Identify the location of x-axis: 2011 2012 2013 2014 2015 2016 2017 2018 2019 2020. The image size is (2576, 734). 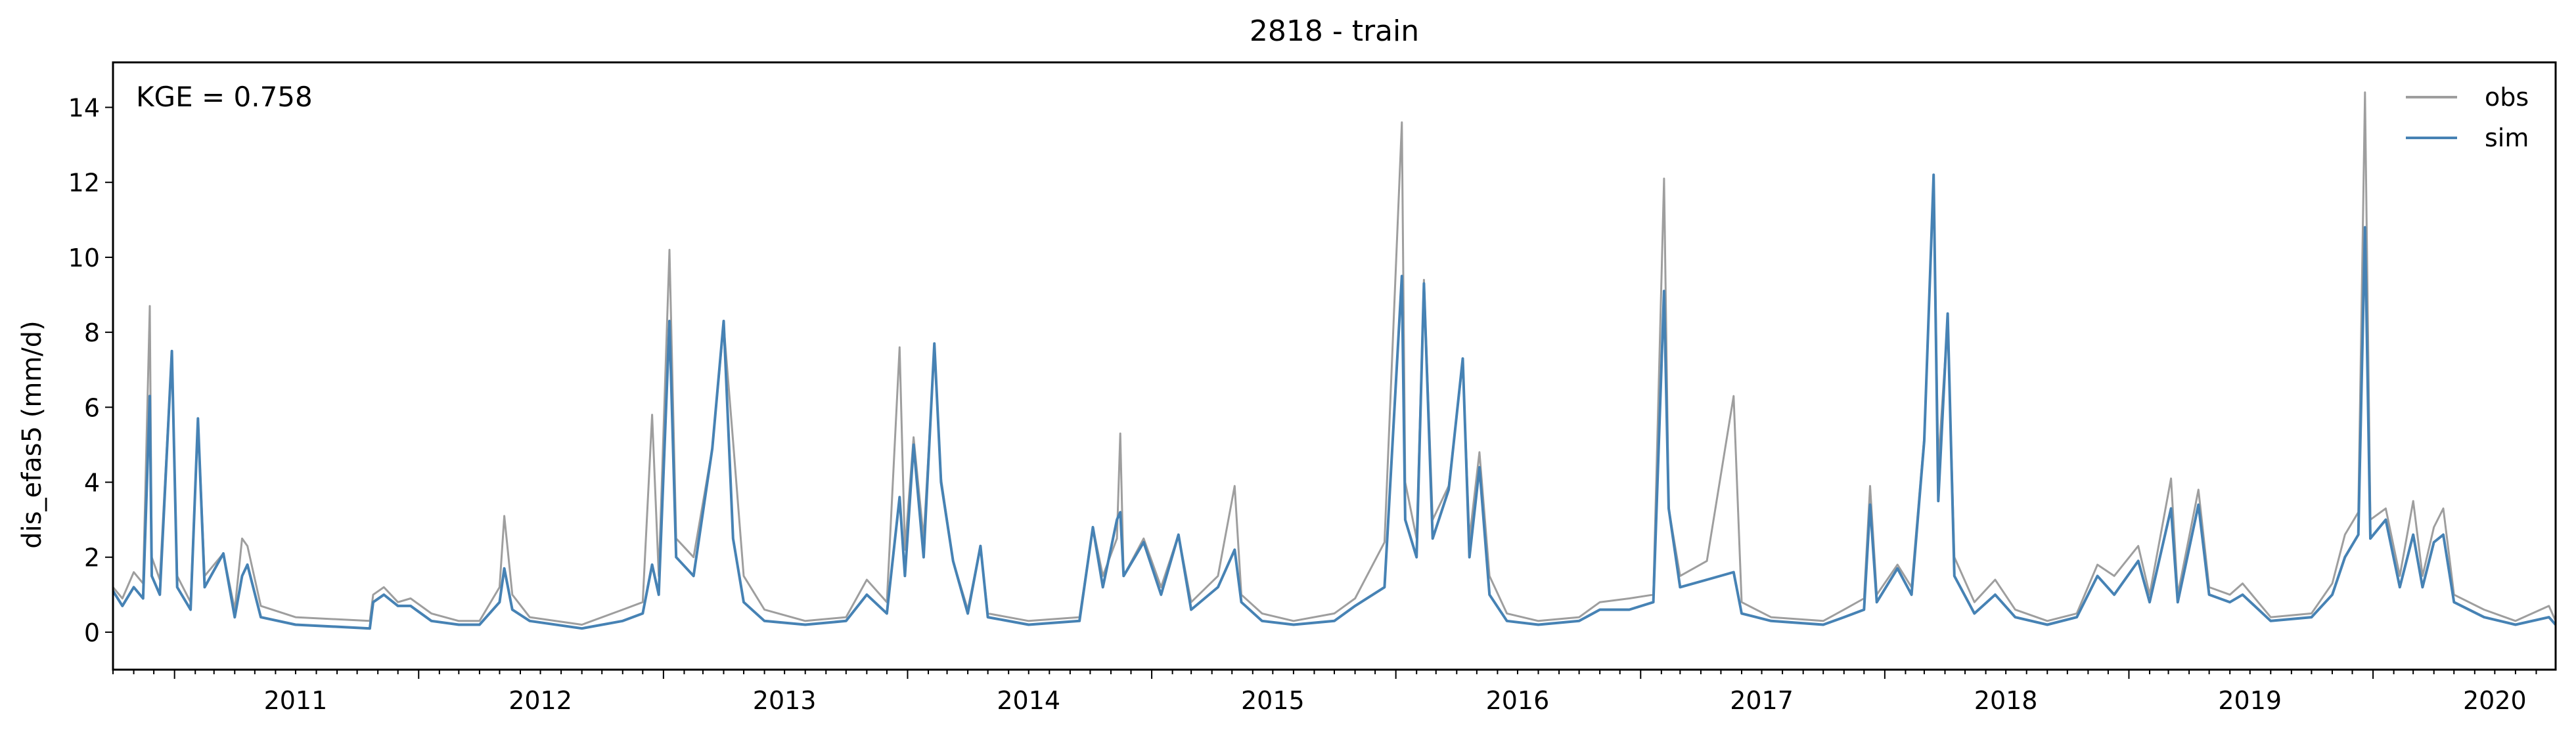
(1324, 692).